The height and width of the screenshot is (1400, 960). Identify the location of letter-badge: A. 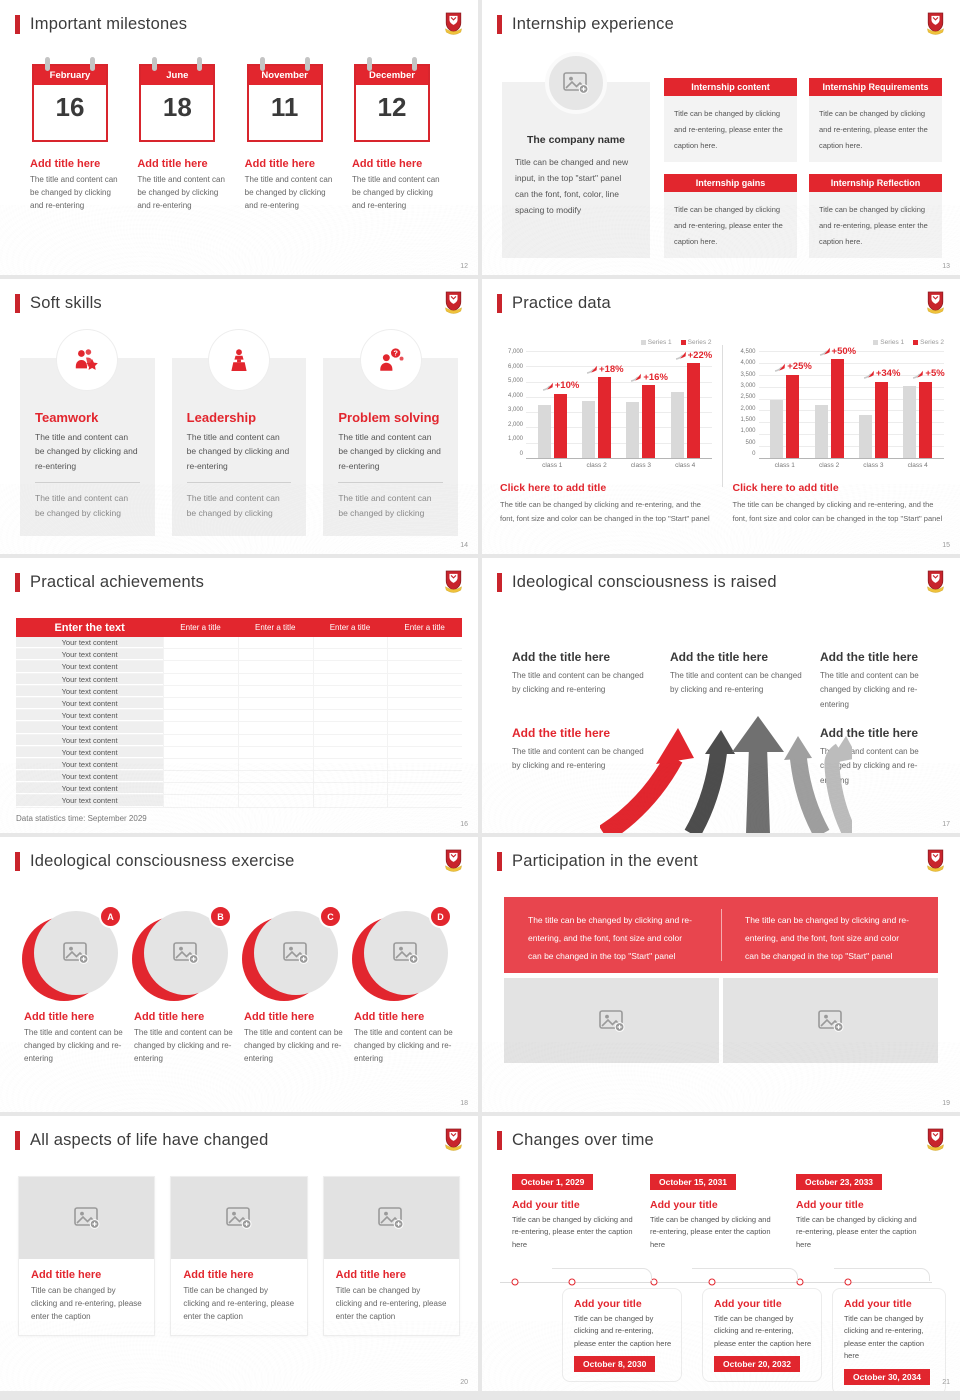
(110, 916).